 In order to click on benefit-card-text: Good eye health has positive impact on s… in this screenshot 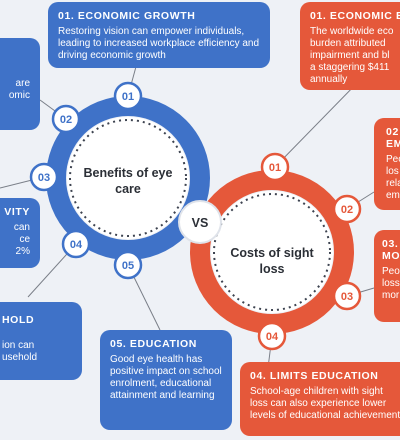, I will do `click(166, 377)`.